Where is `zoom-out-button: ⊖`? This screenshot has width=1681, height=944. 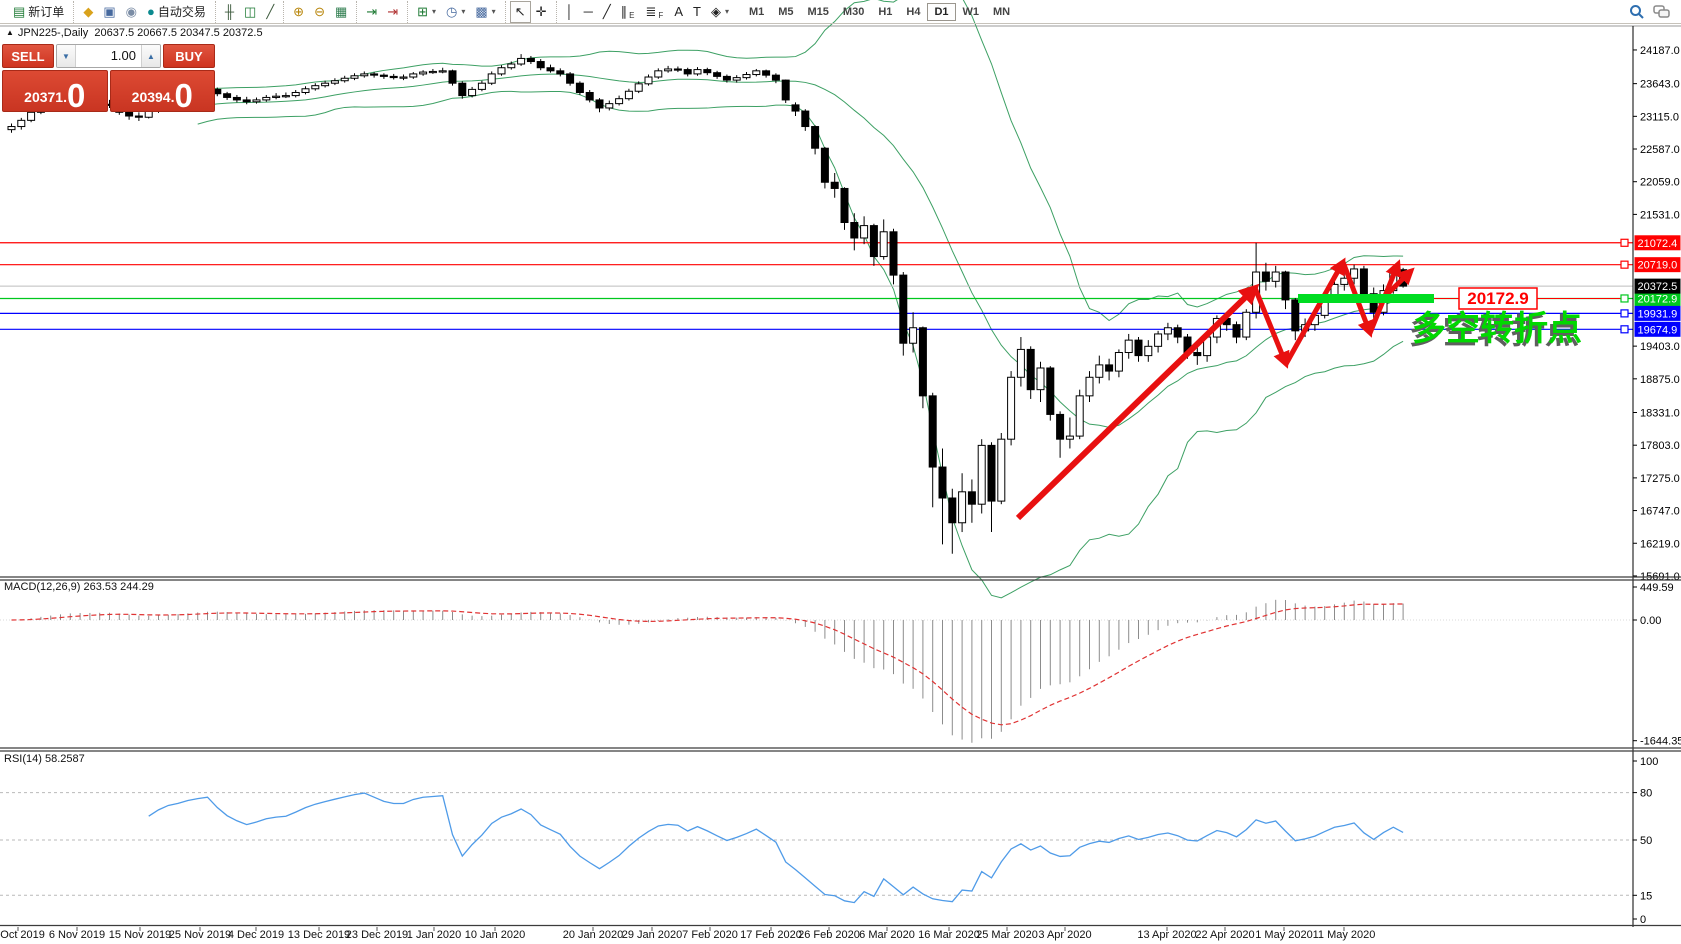 zoom-out-button: ⊖ is located at coordinates (319, 12).